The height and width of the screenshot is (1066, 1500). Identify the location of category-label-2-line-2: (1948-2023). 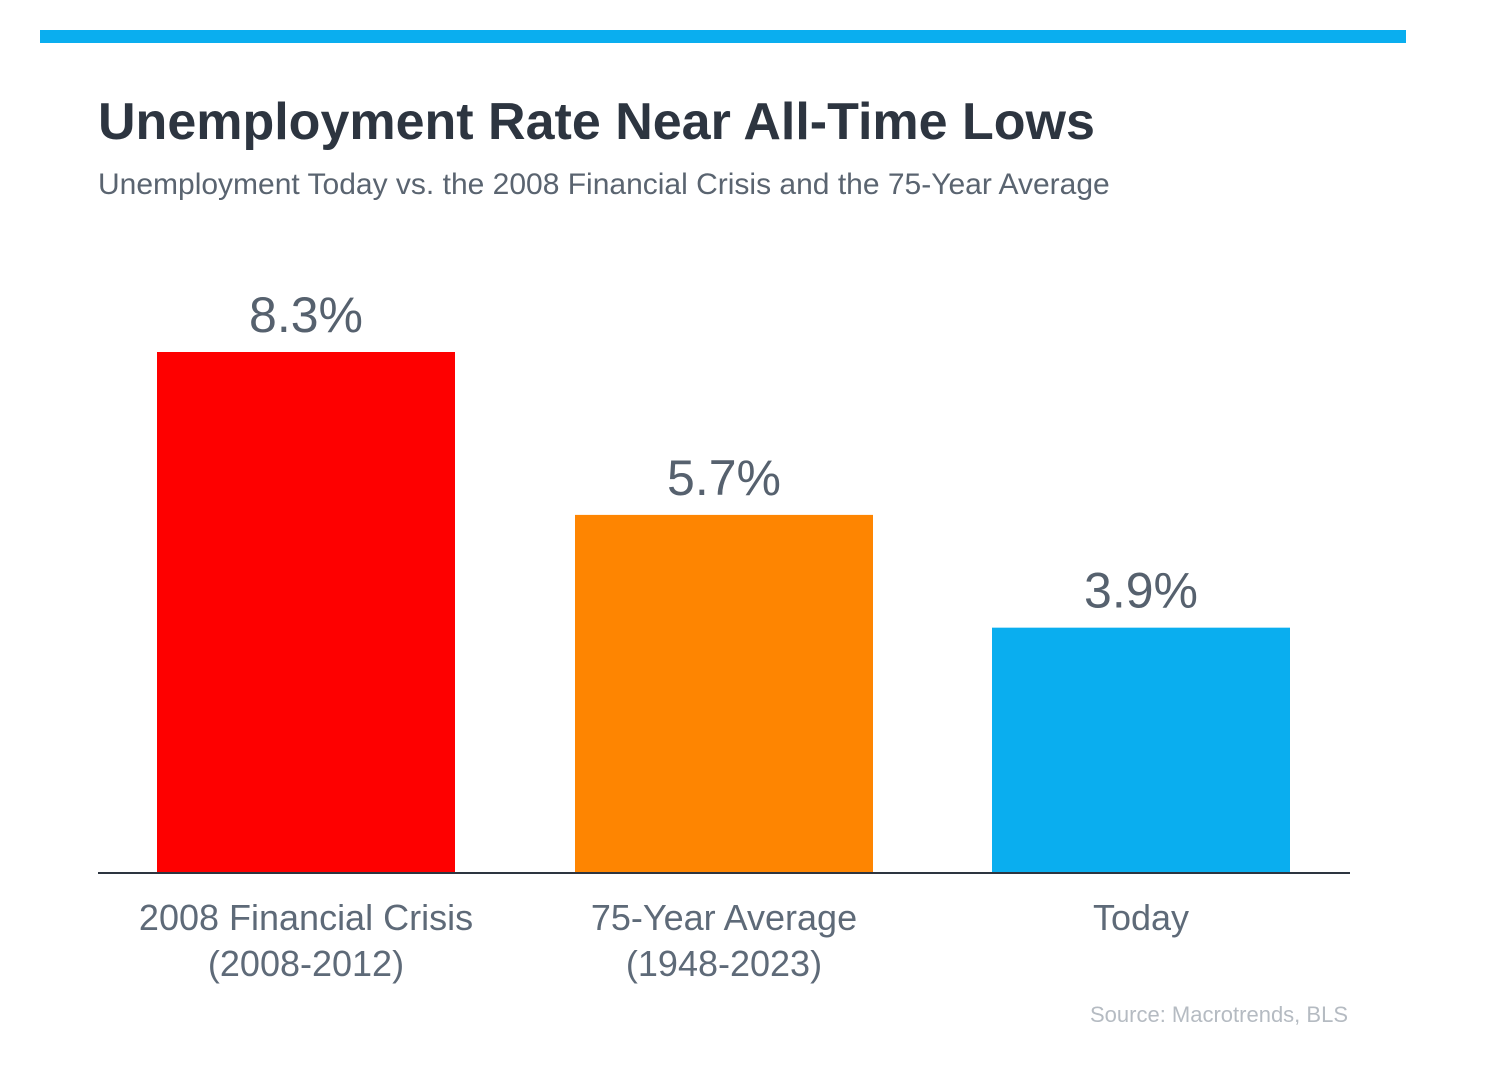
(724, 963).